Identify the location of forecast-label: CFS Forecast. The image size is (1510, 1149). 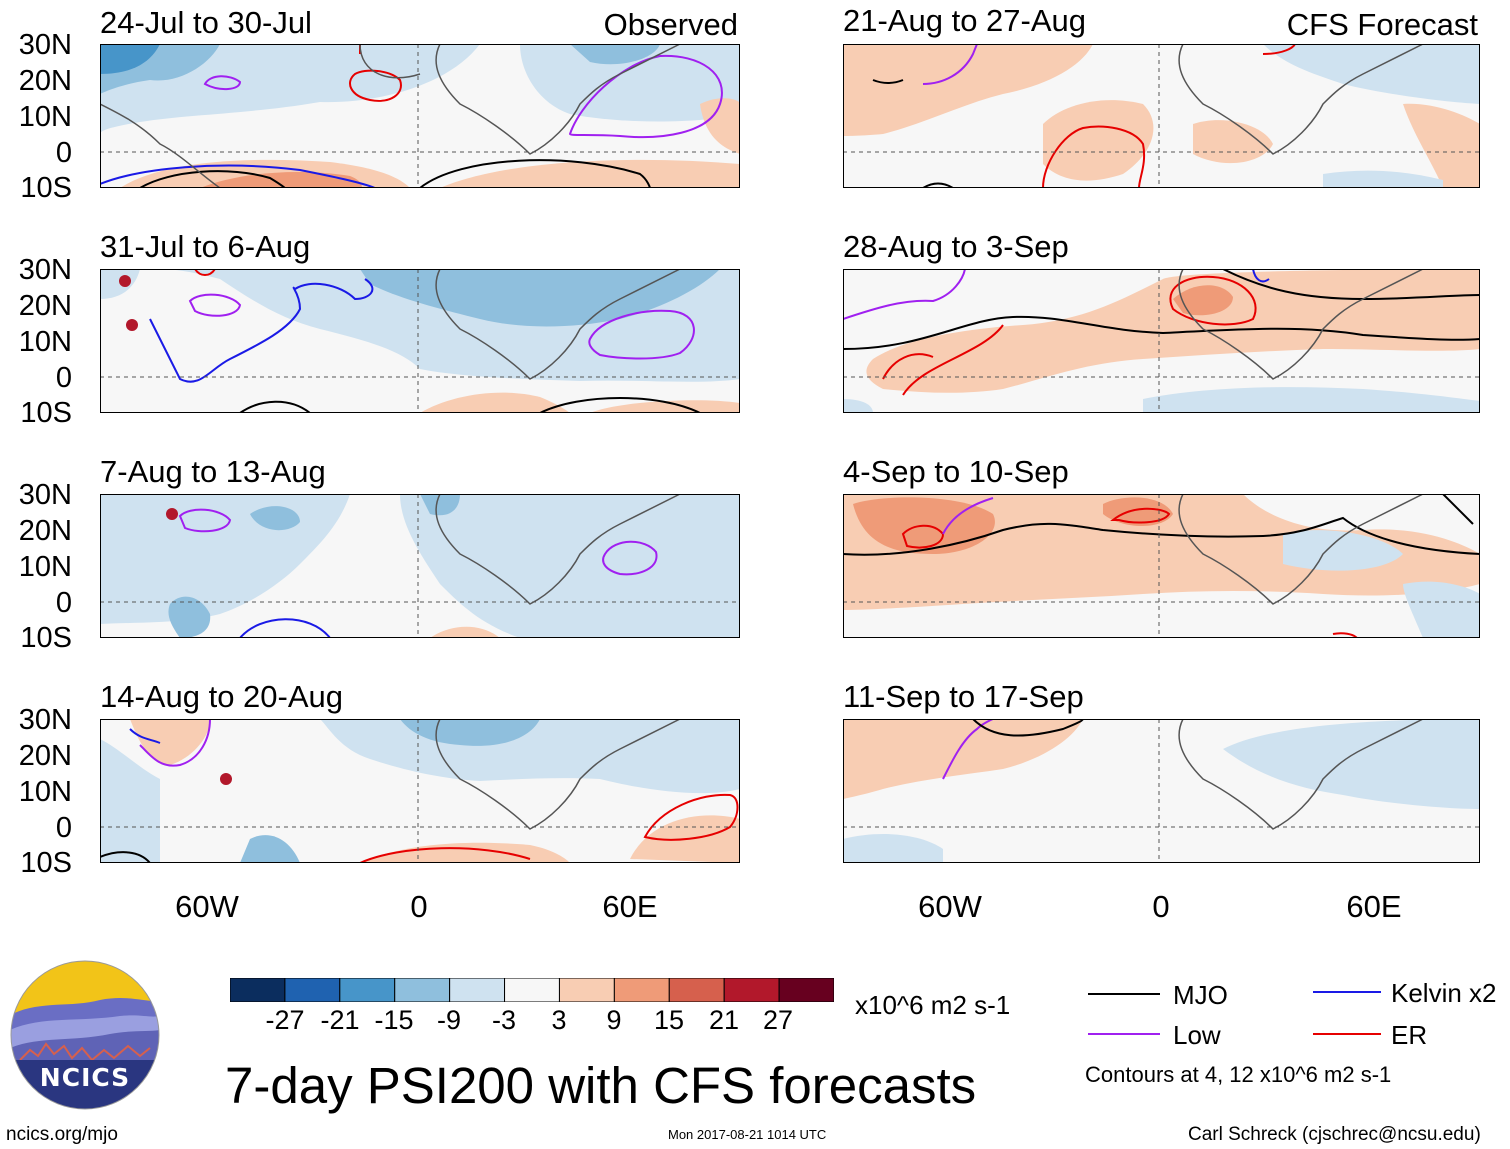
(1382, 24).